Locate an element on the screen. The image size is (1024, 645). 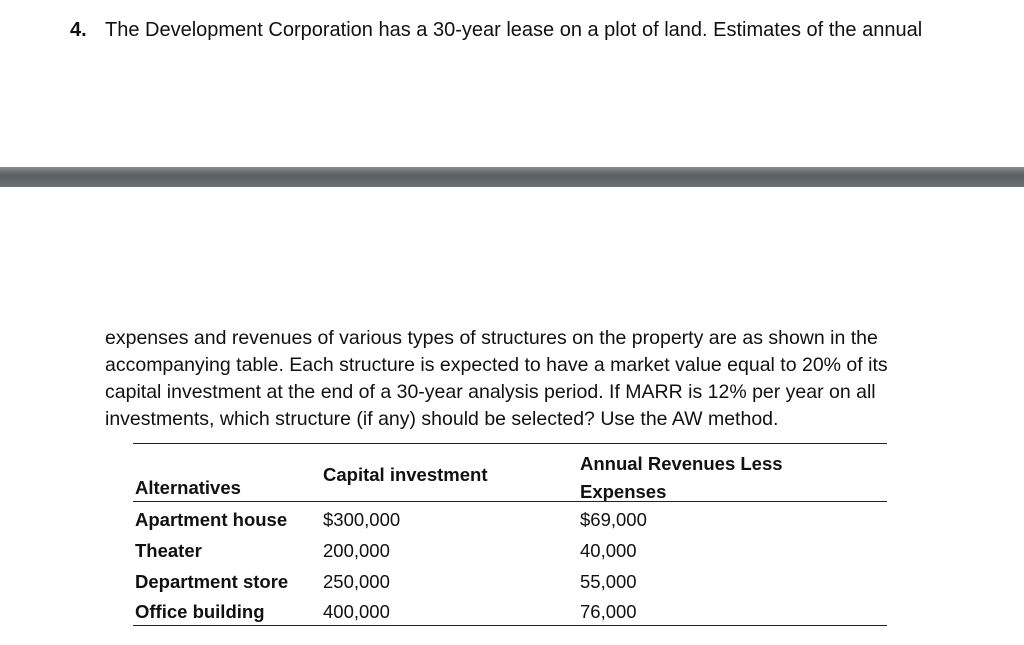
number: 4. is located at coordinates (78, 30).